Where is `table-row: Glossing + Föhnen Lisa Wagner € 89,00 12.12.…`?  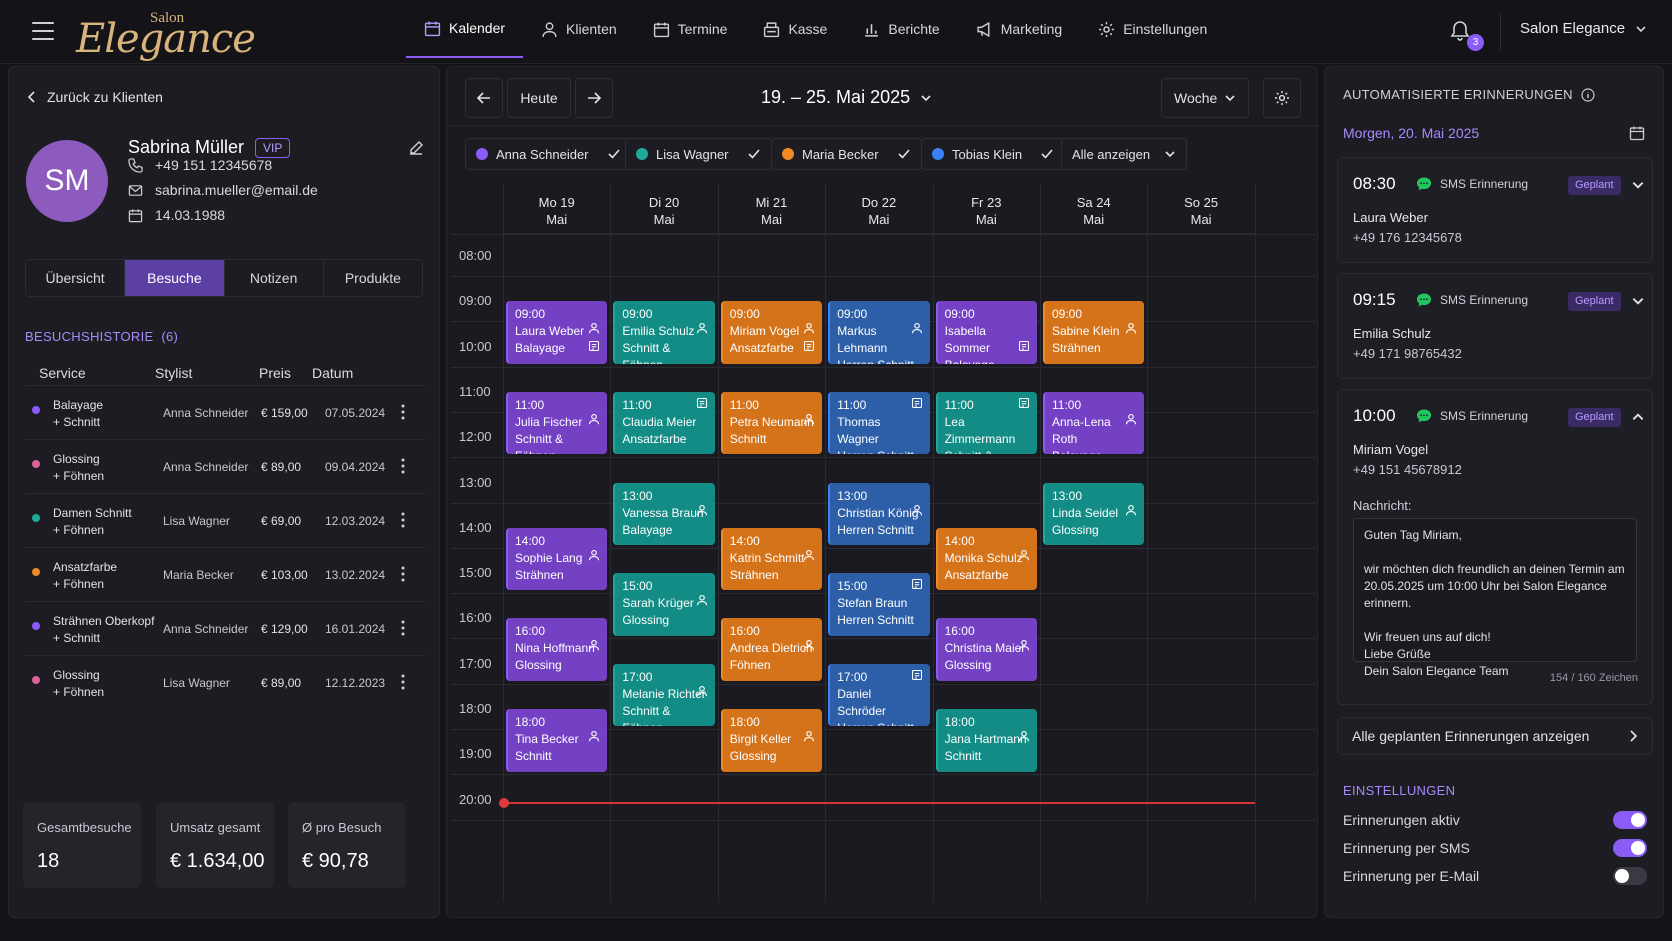
table-row: Glossing + Föhnen Lisa Wagner € 89,00 12.12.… is located at coordinates (225, 682).